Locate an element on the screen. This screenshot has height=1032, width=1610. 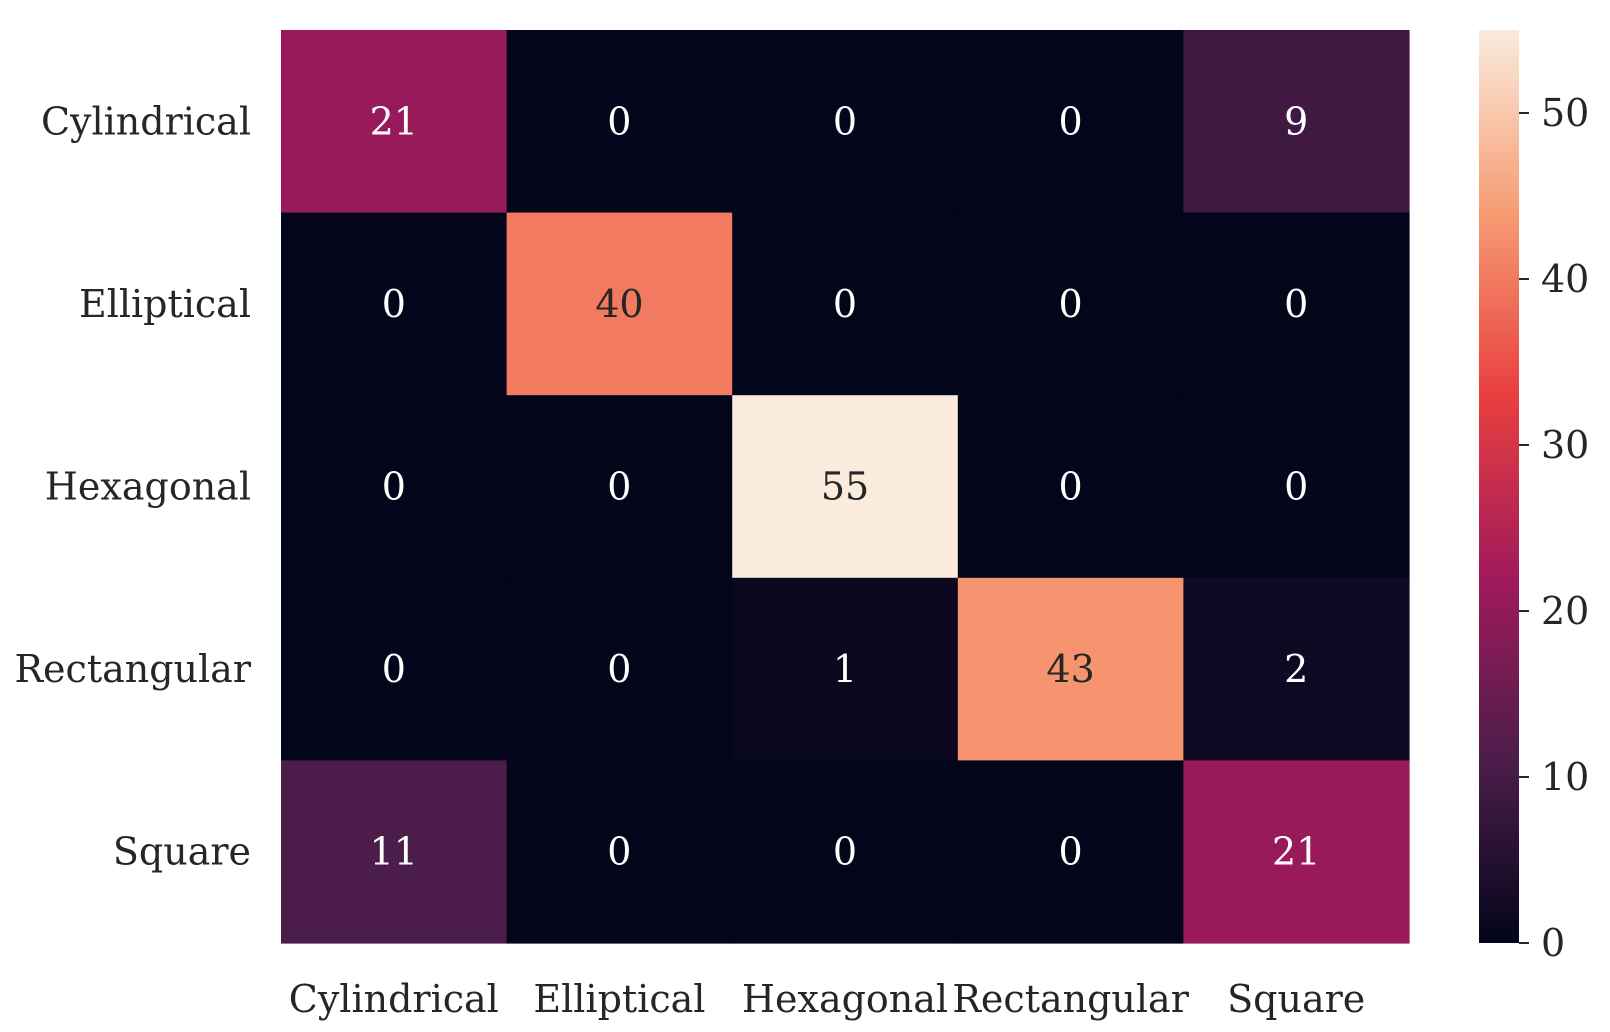
heatmap-cell-hexagonal-square is located at coordinates (1296, 487).